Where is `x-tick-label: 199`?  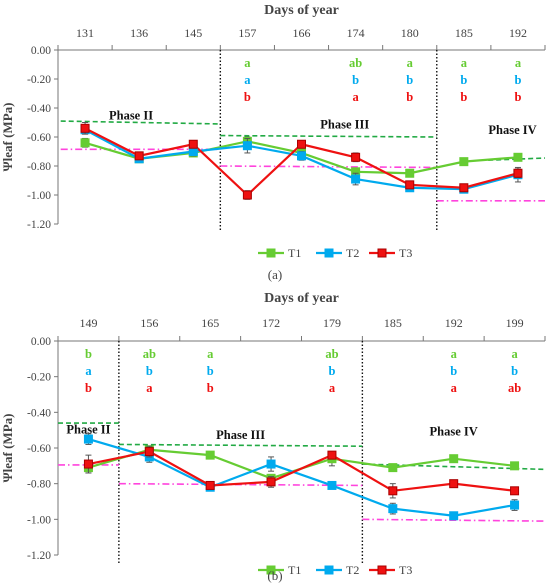 x-tick-label: 199 is located at coordinates (515, 323).